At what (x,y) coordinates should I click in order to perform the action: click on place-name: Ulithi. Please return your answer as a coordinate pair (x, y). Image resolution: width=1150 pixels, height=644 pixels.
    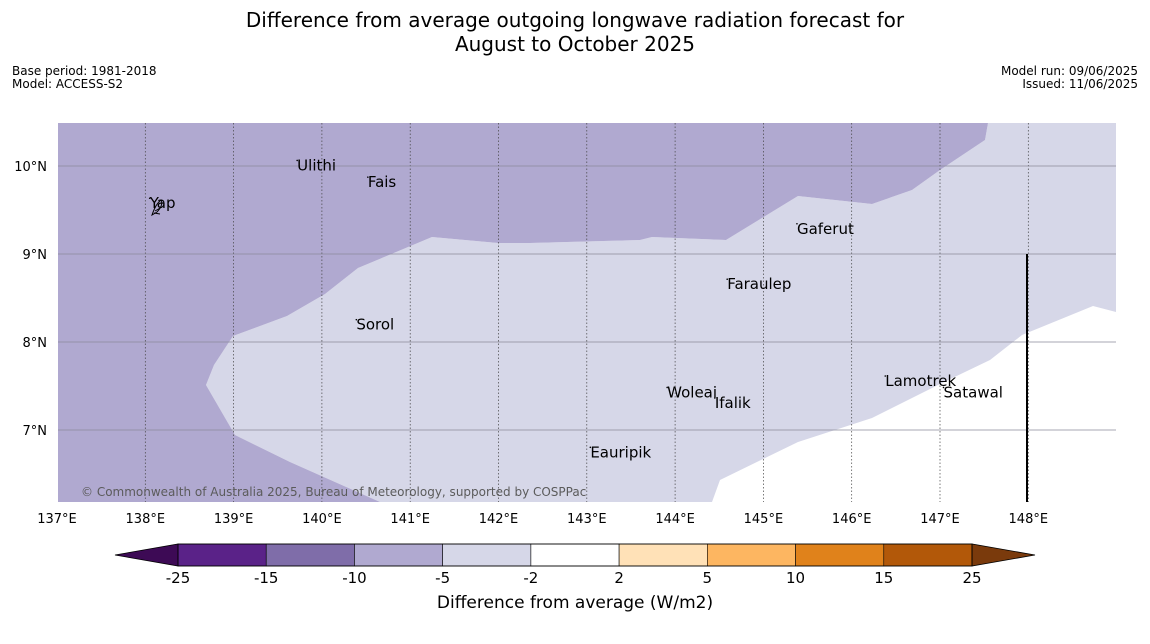
    Looking at the image, I should click on (316, 165).